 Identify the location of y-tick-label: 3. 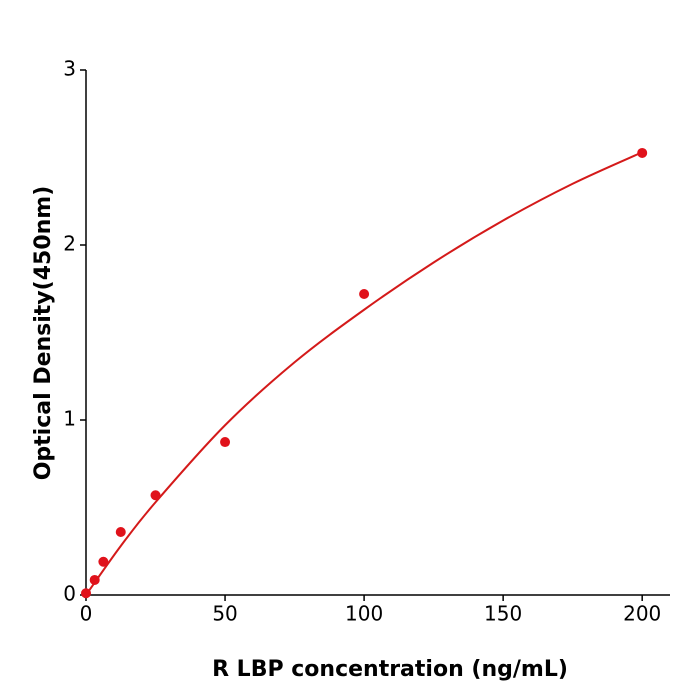
(69, 69).